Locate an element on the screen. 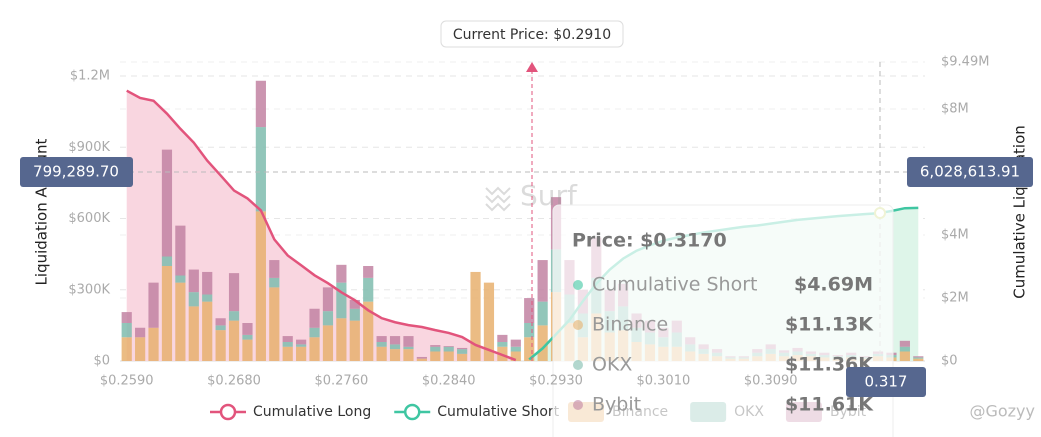  tooltip-value: $4.69M is located at coordinates (833, 285).